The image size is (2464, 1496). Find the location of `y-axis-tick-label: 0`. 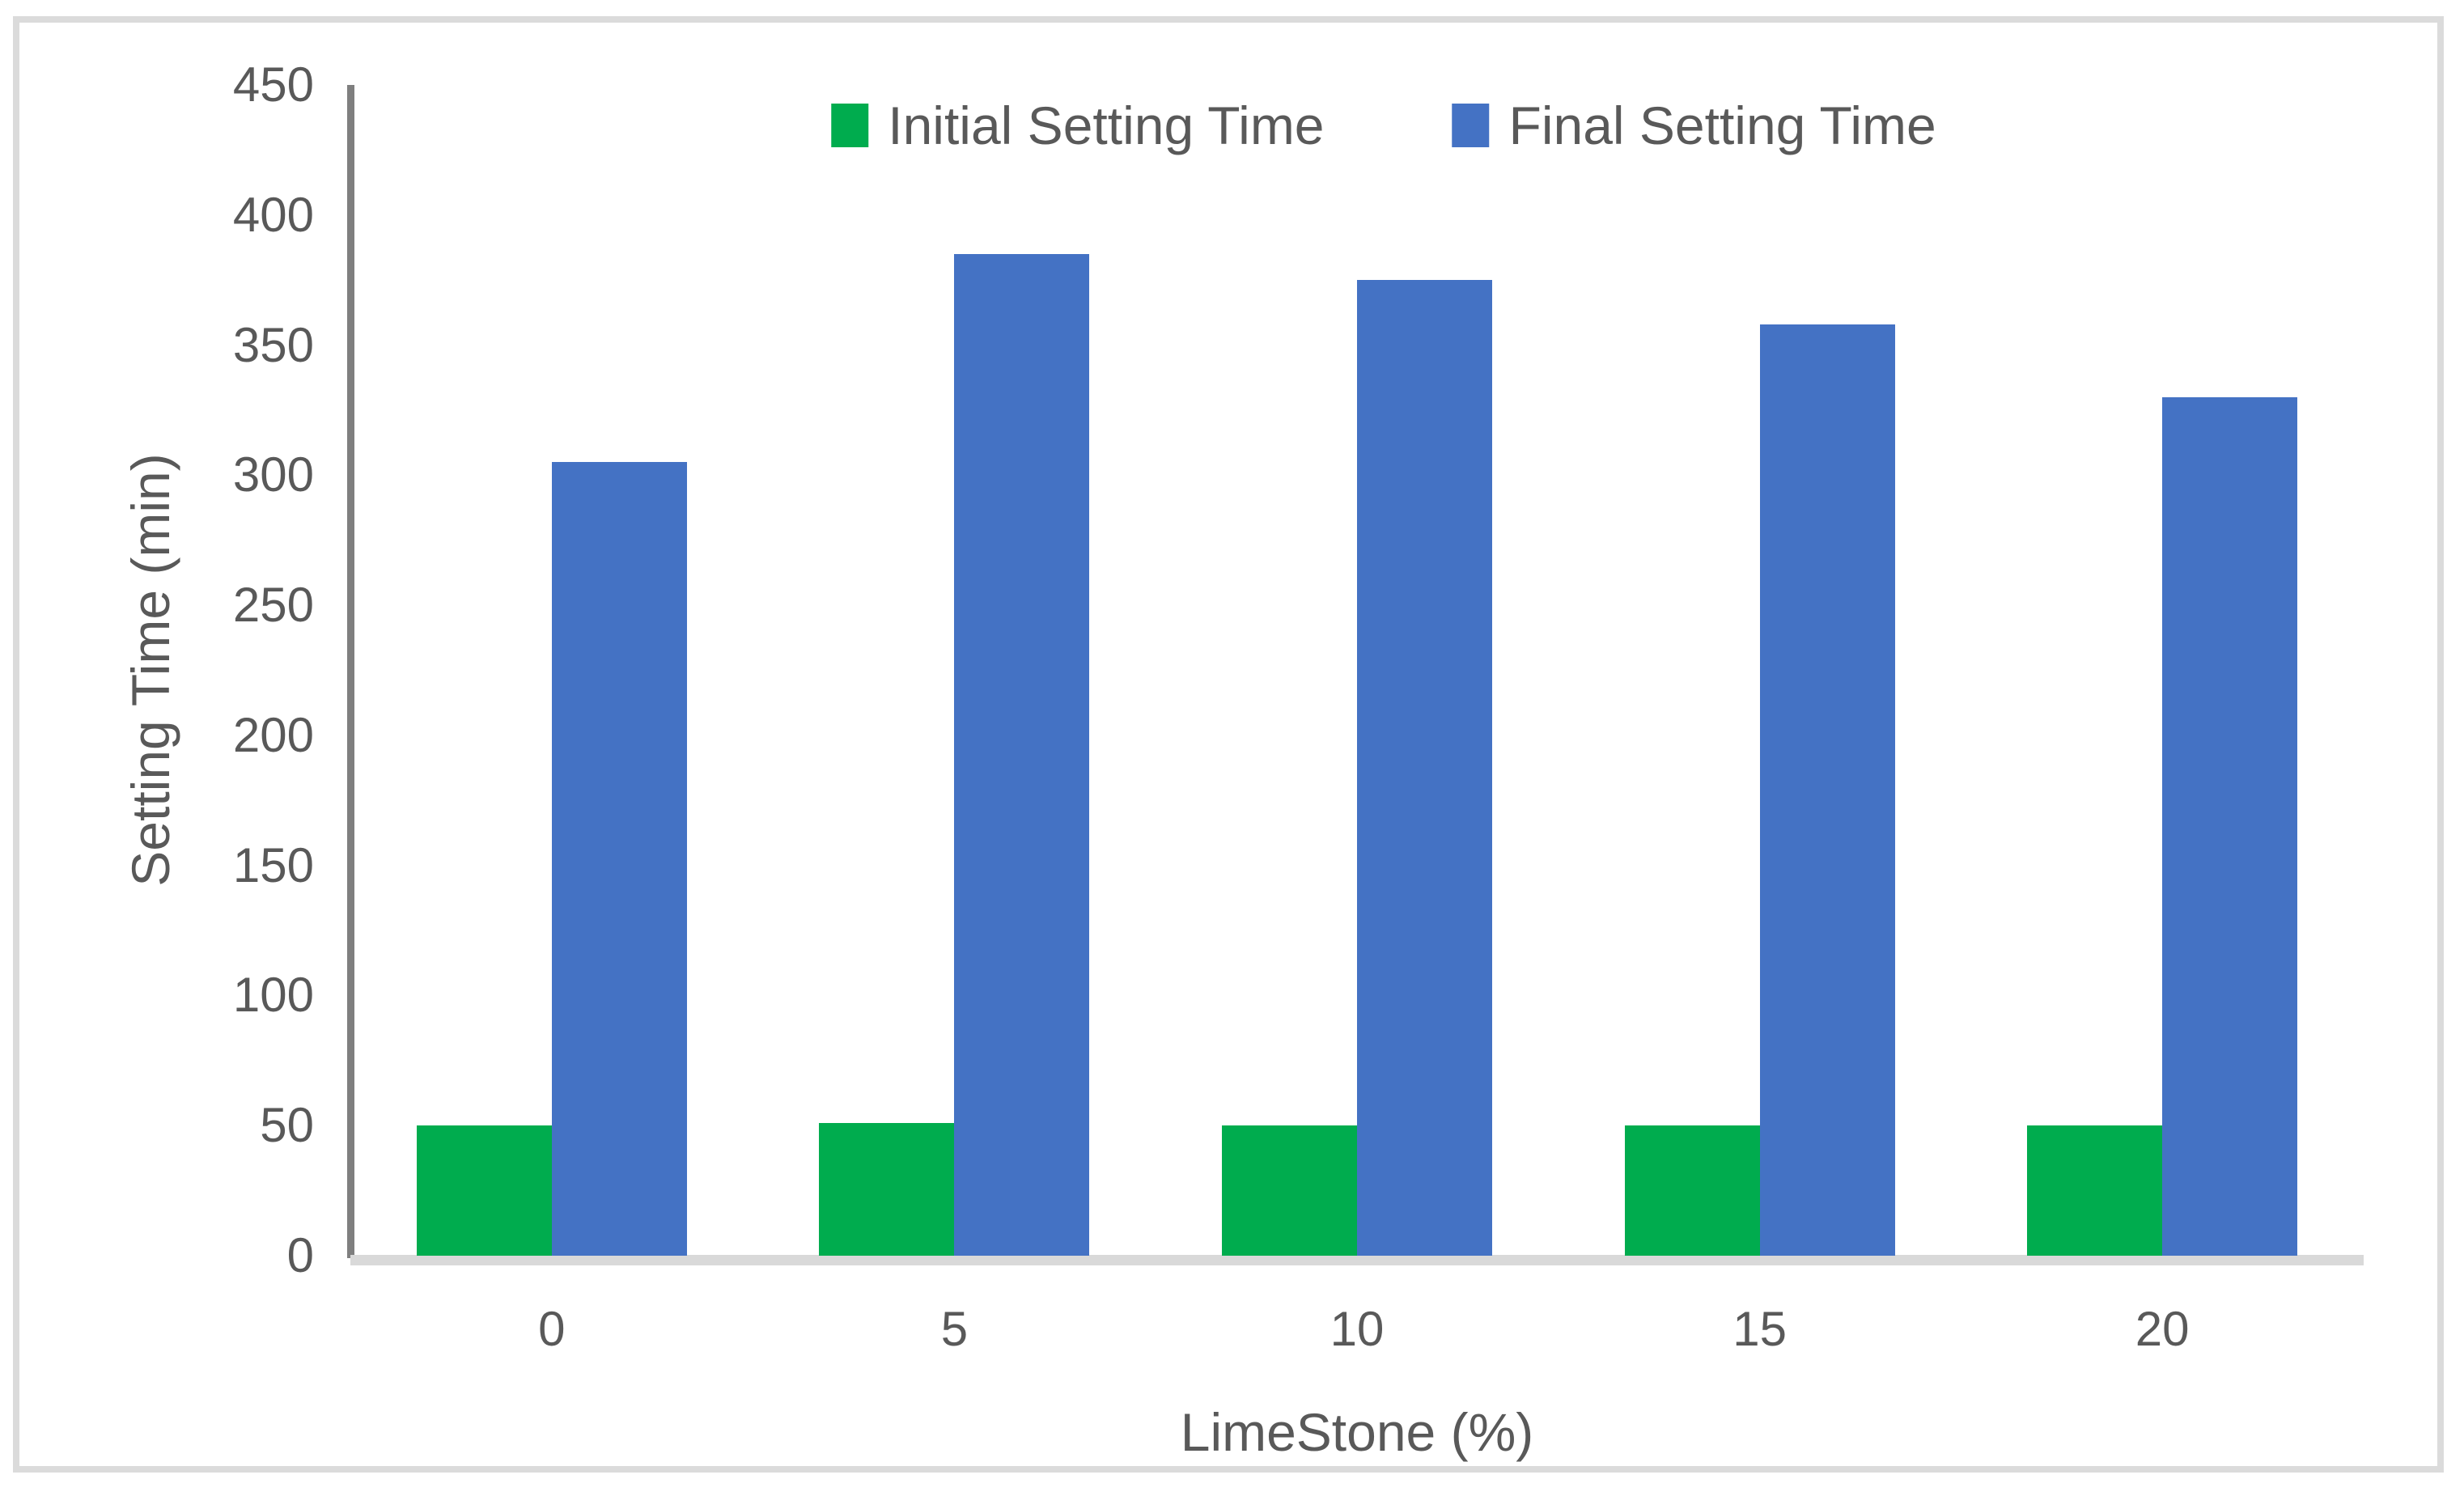

y-axis-tick-label: 0 is located at coordinates (300, 1255).